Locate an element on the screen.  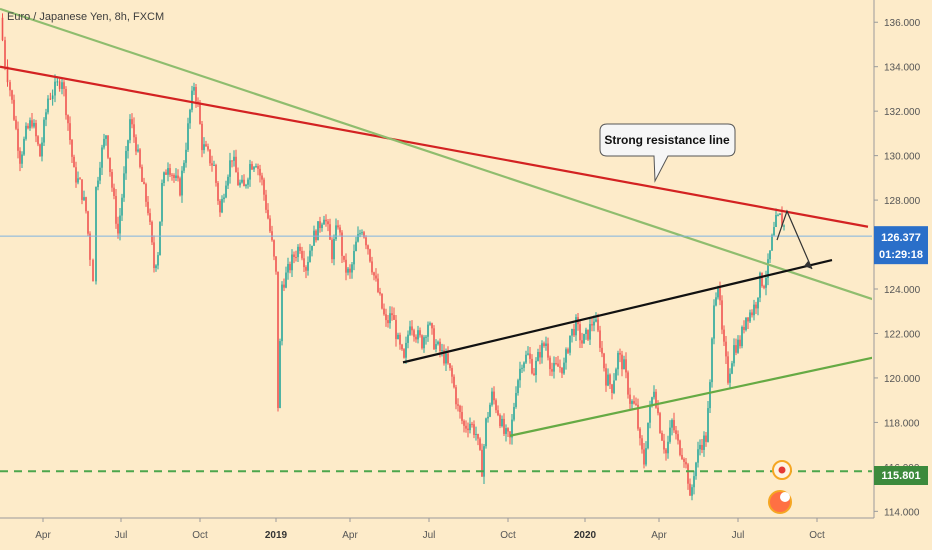
event-markers is located at coordinates (780, 487).